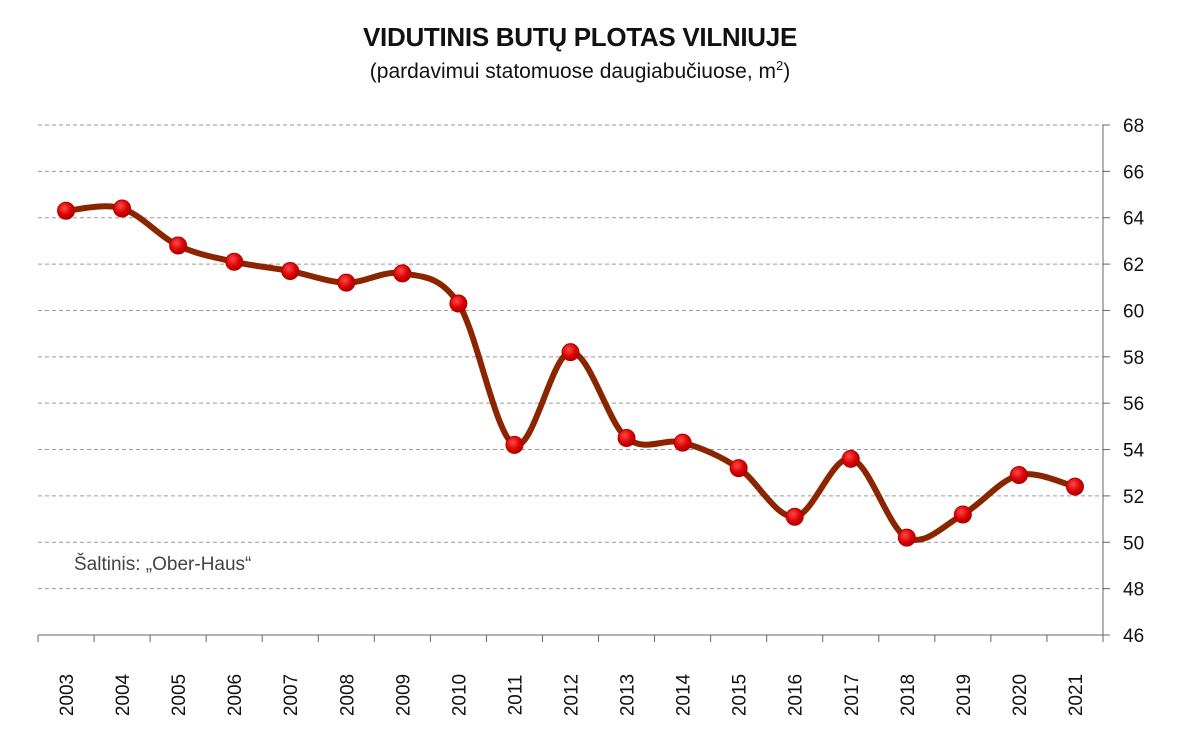 This screenshot has width=1183, height=730. Describe the element at coordinates (403, 695) in the screenshot. I see `x-tick-label: 2009` at that location.